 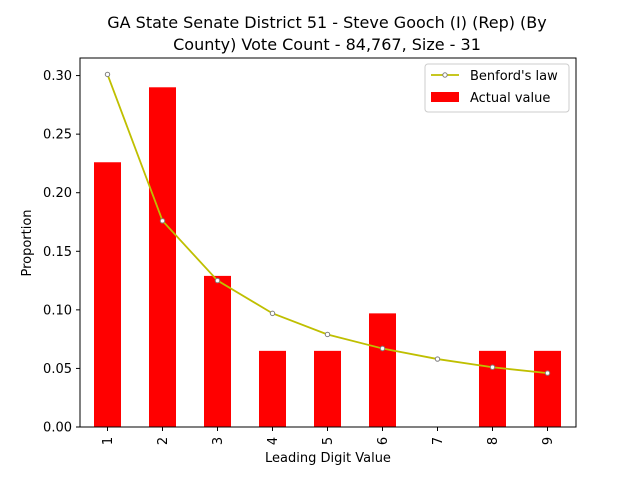 I want to click on x-tick-label: 1, so click(x=108, y=441).